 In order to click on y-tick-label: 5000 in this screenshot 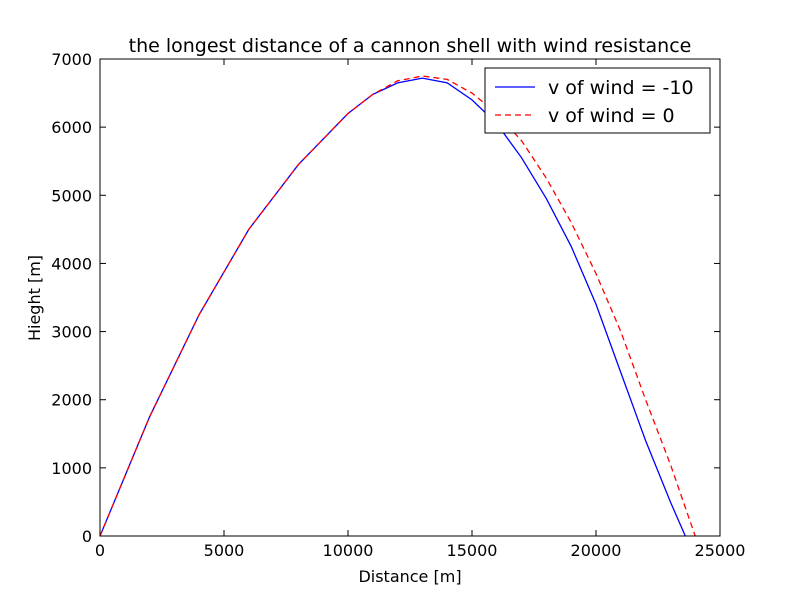, I will do `click(71, 195)`.